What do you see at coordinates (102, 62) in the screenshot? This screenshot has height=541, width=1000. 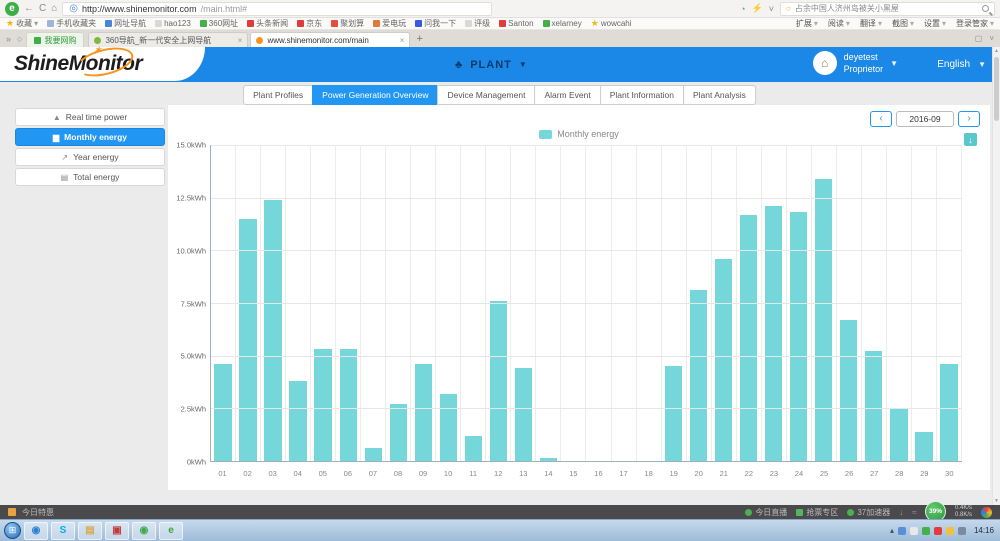 I see `shinemonitor-logo: ShineMonitor ✶` at bounding box center [102, 62].